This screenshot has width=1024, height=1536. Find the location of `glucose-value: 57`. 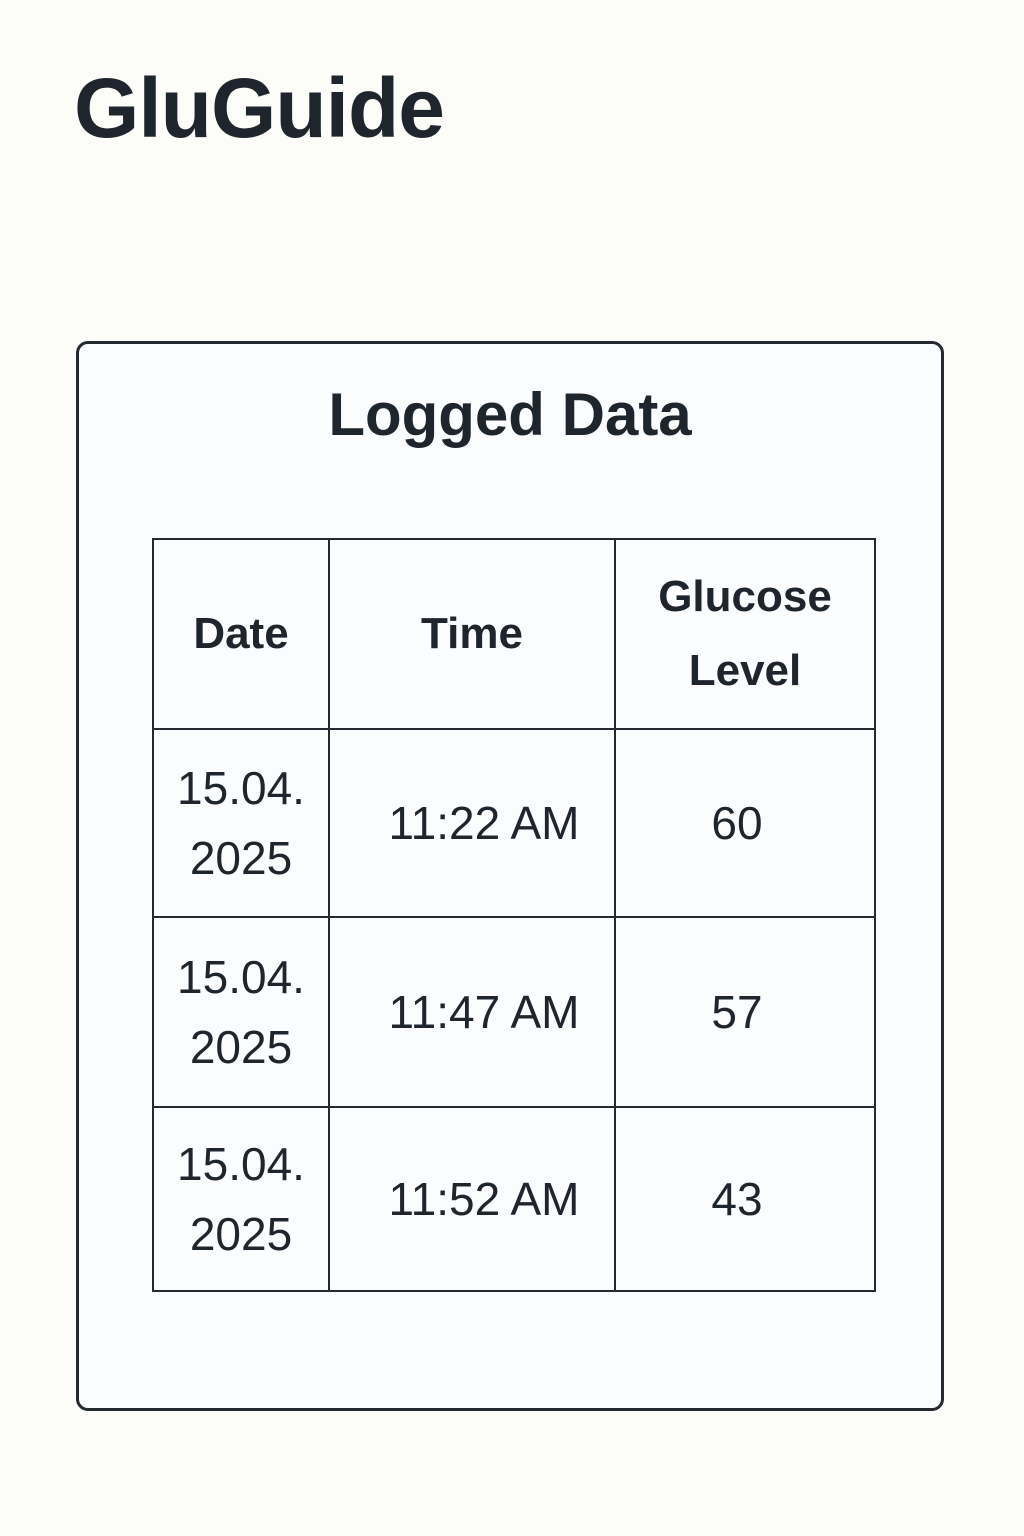

glucose-value: 57 is located at coordinates (737, 1012).